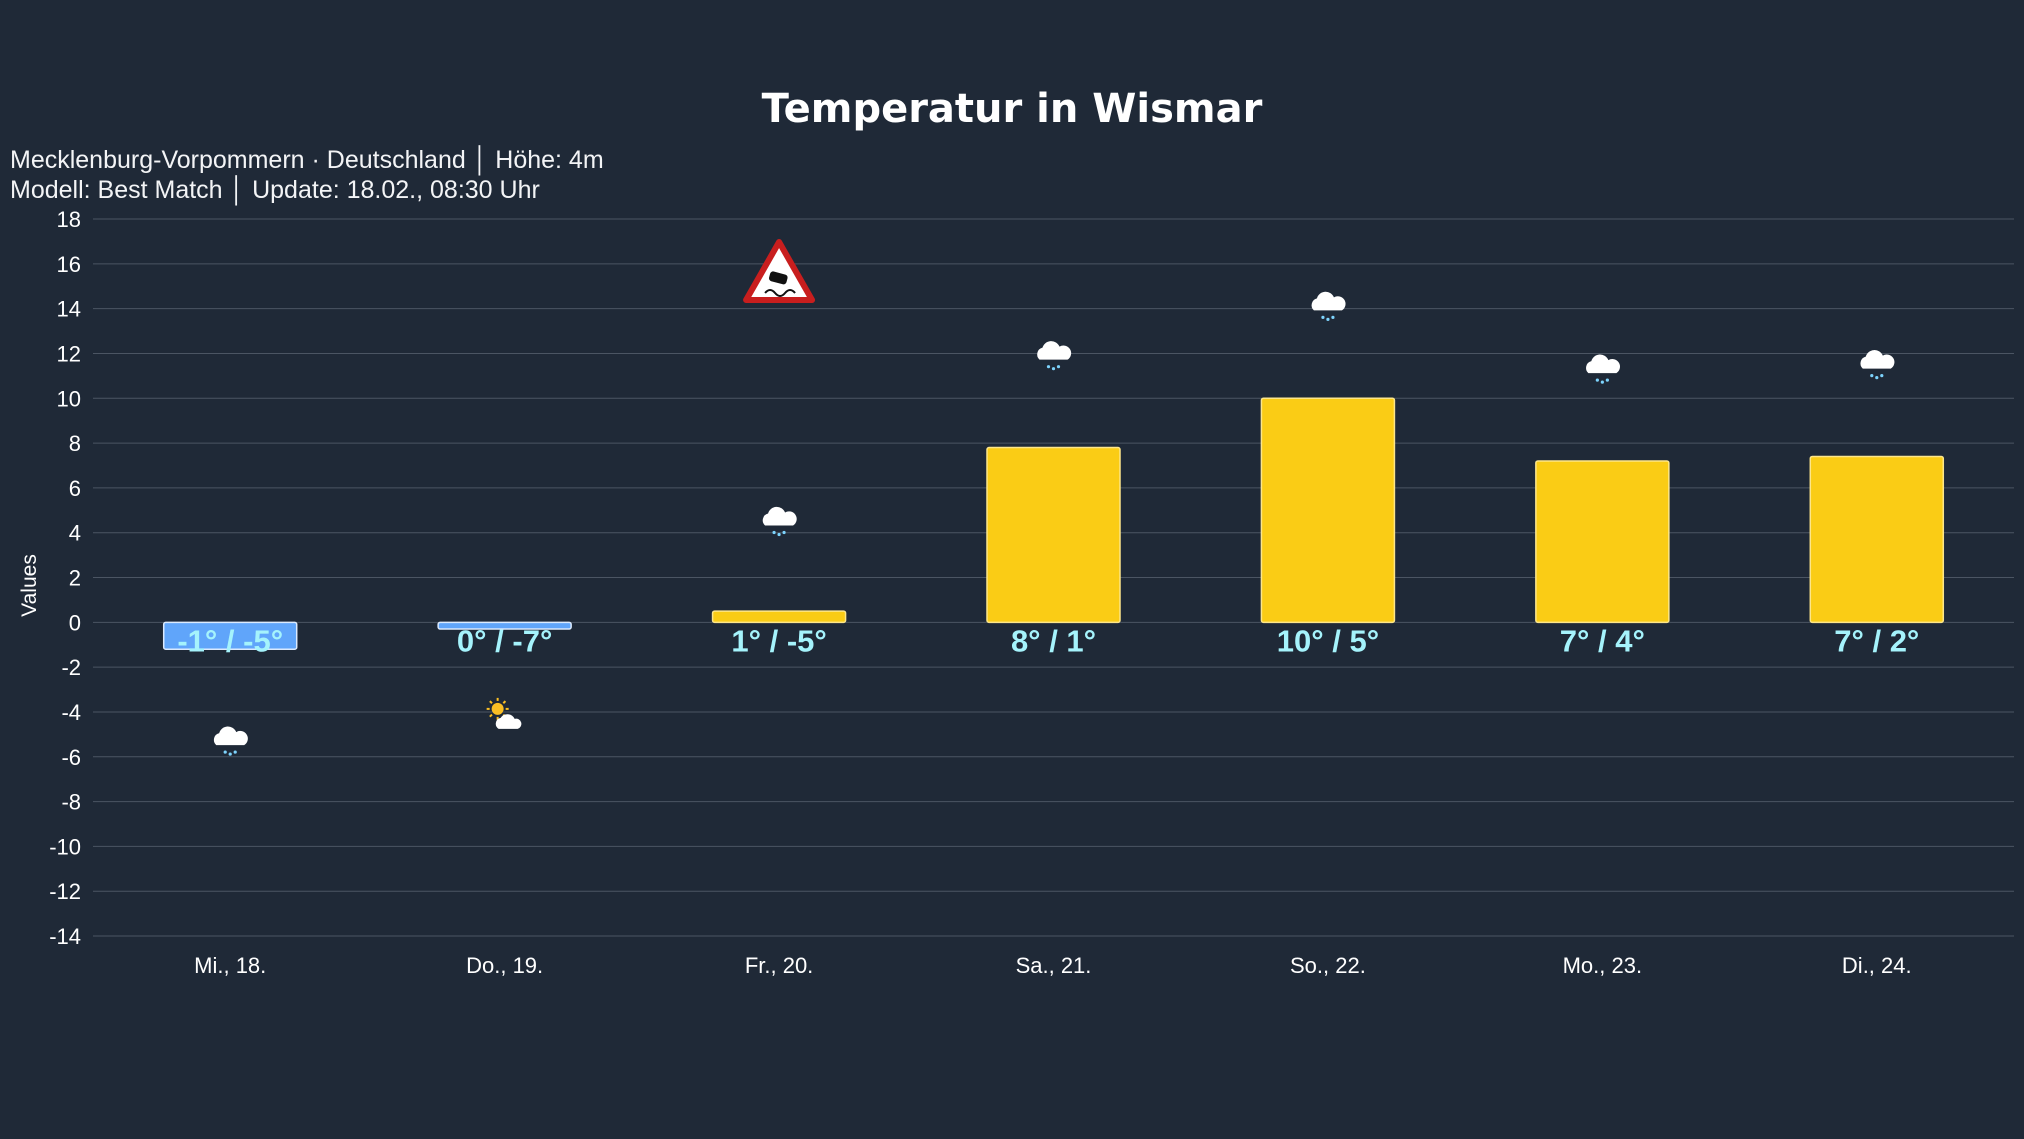 This screenshot has height=1139, width=2024. I want to click on x-tick-label: So., 22., so click(1328, 965).